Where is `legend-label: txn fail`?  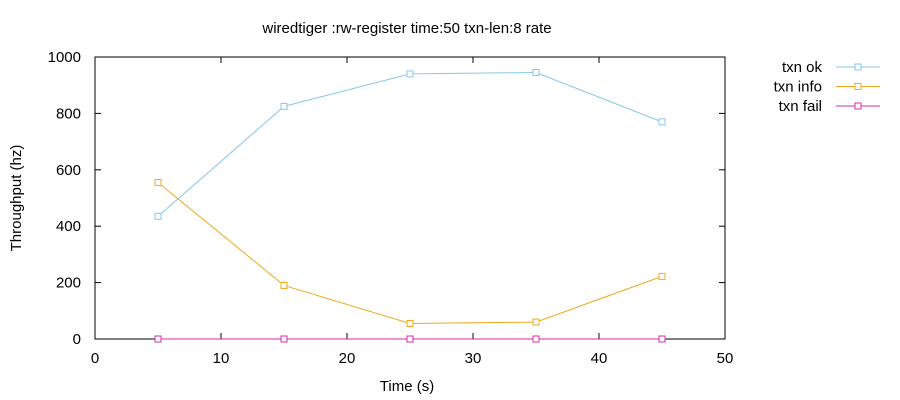 legend-label: txn fail is located at coordinates (800, 106).